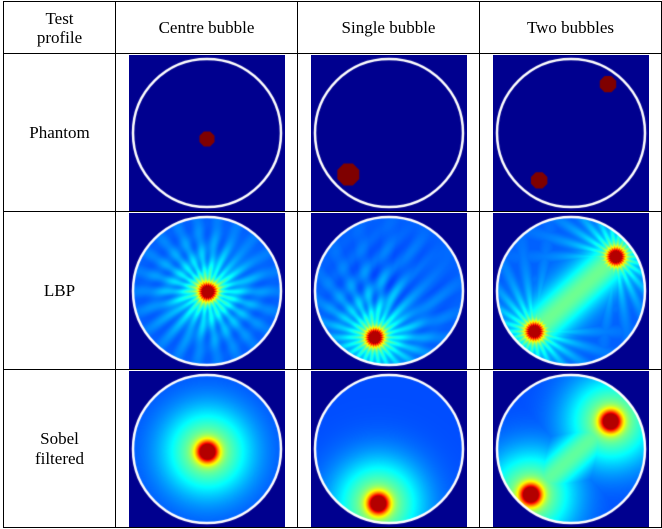 The width and height of the screenshot is (662, 529). I want to click on lbp-centre-bubble-image, so click(206, 290).